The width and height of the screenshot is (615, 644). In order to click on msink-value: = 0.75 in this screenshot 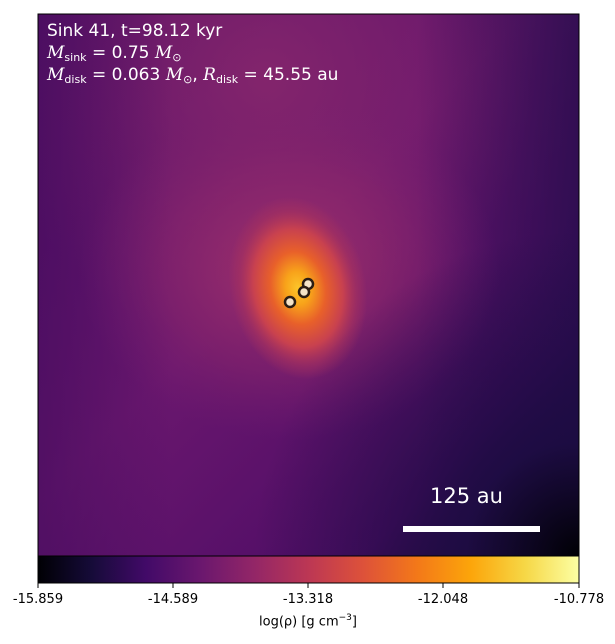, I will do `click(120, 53)`.